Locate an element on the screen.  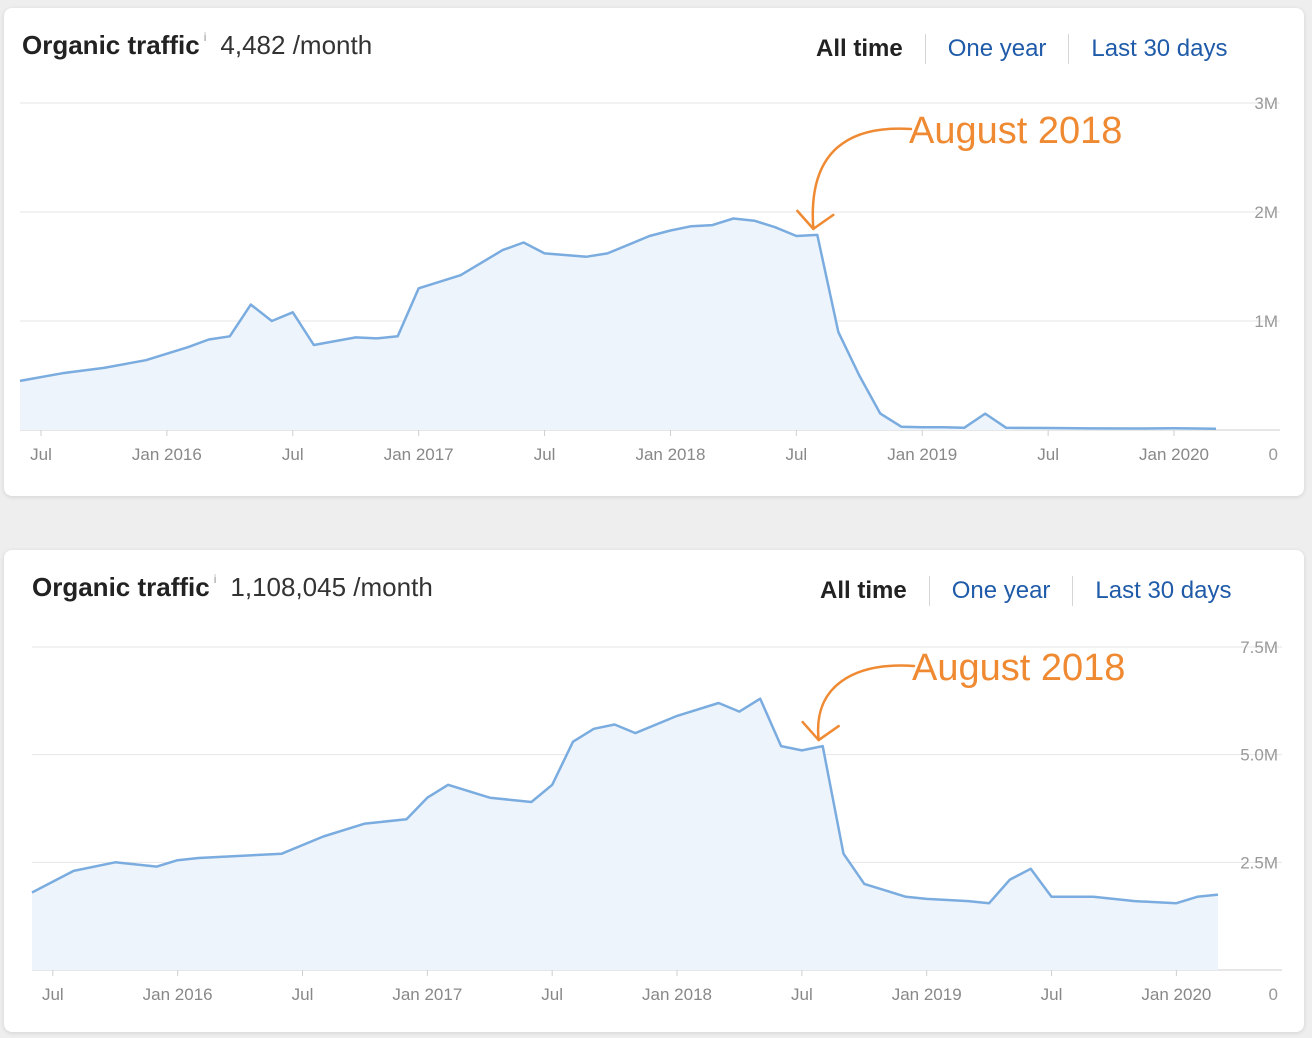
y-tick-label: 7.5M is located at coordinates (1259, 647).